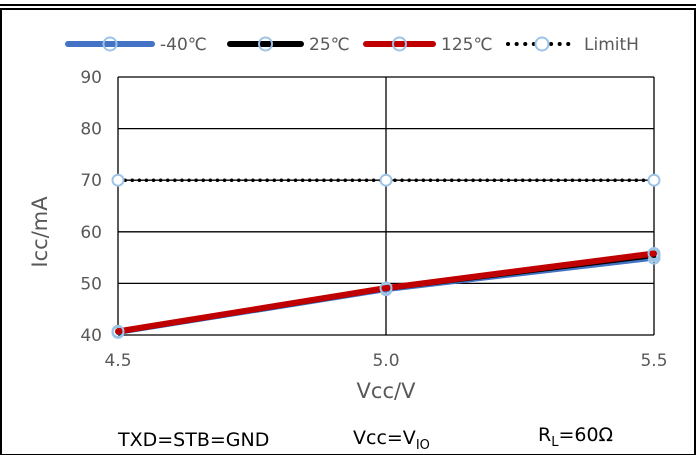 The image size is (696, 455). I want to click on x-tick-label-1: 5.0, so click(385, 361).